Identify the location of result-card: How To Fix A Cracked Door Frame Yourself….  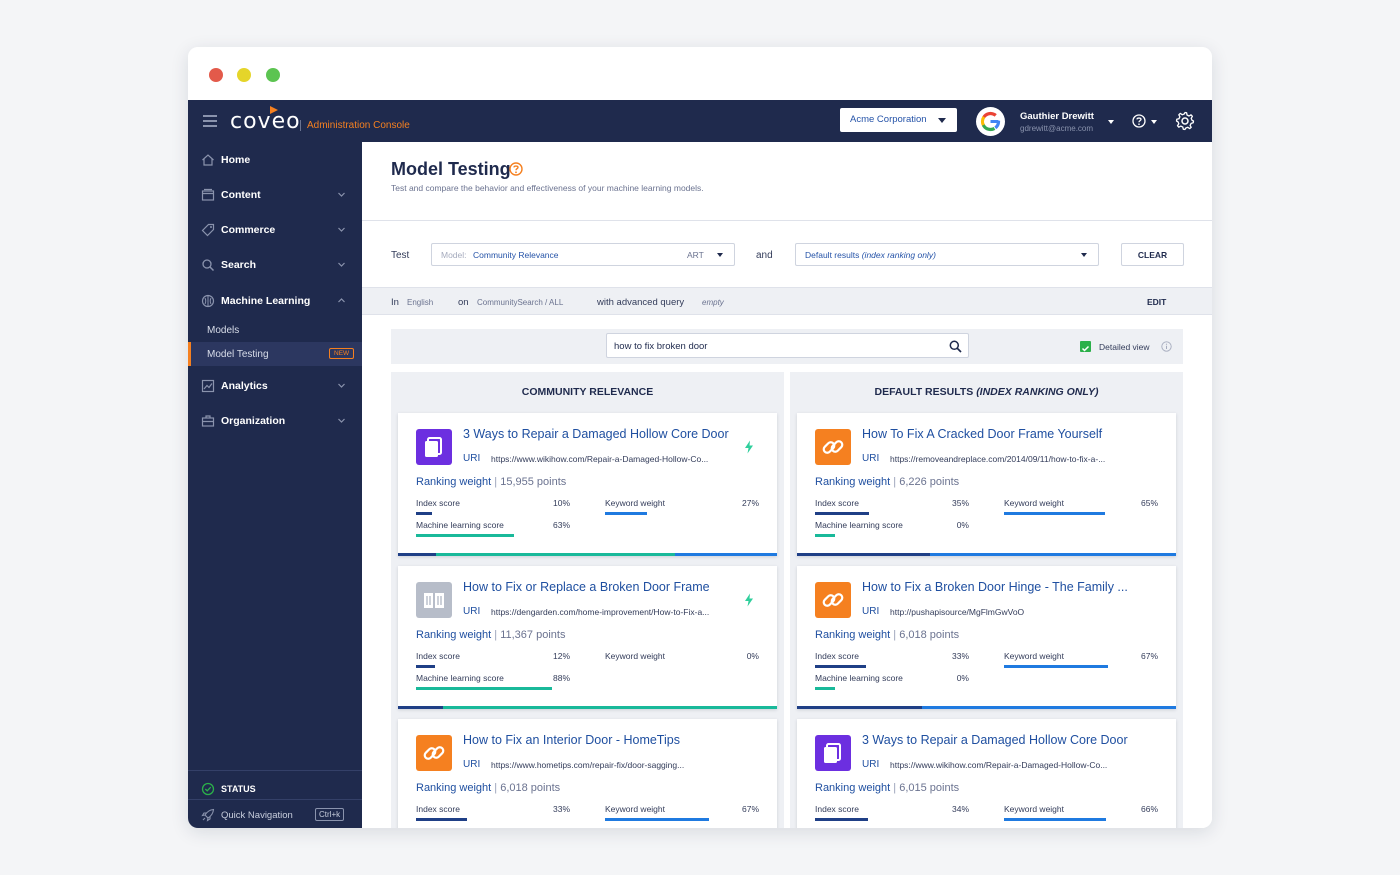
(986, 484).